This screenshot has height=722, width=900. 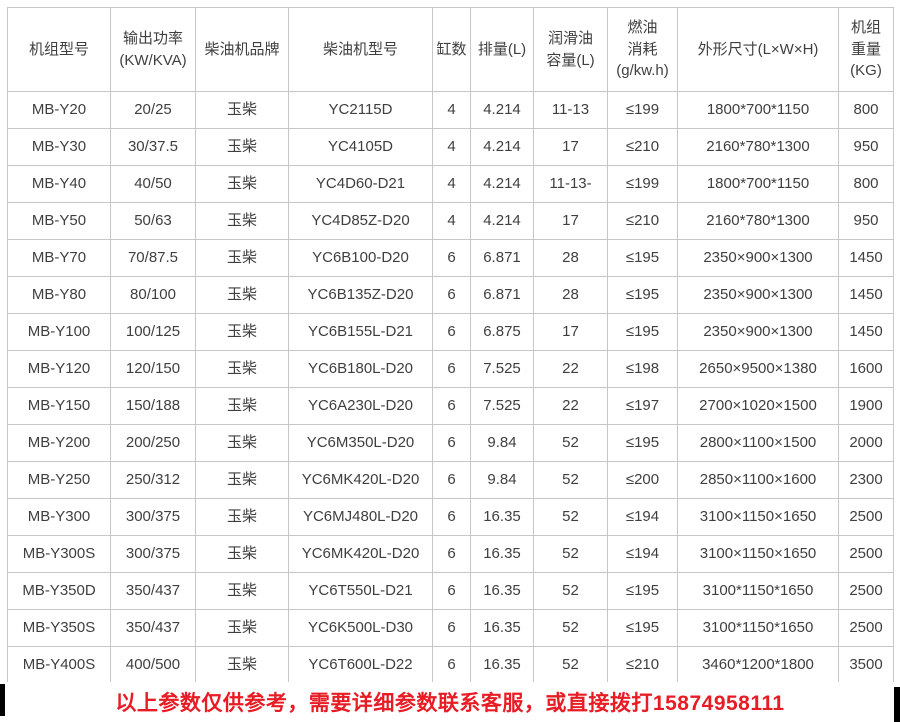 I want to click on cell: 100/125, so click(x=153, y=332).